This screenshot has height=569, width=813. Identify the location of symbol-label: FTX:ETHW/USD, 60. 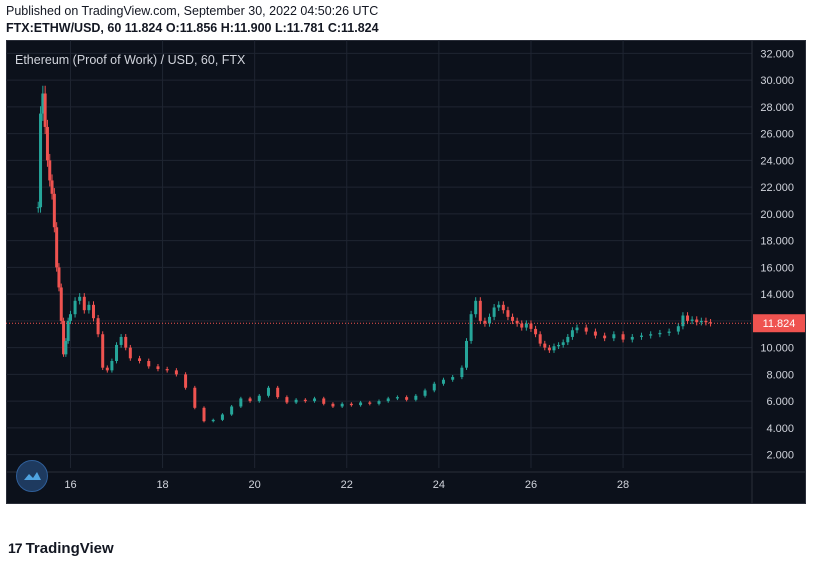
(64, 28).